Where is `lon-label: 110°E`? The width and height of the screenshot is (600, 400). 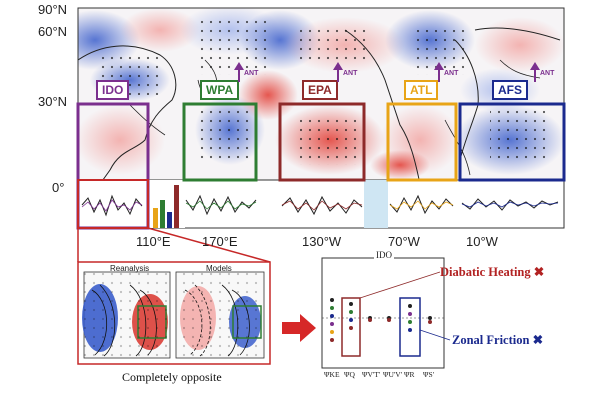 lon-label: 110°E is located at coordinates (153, 241).